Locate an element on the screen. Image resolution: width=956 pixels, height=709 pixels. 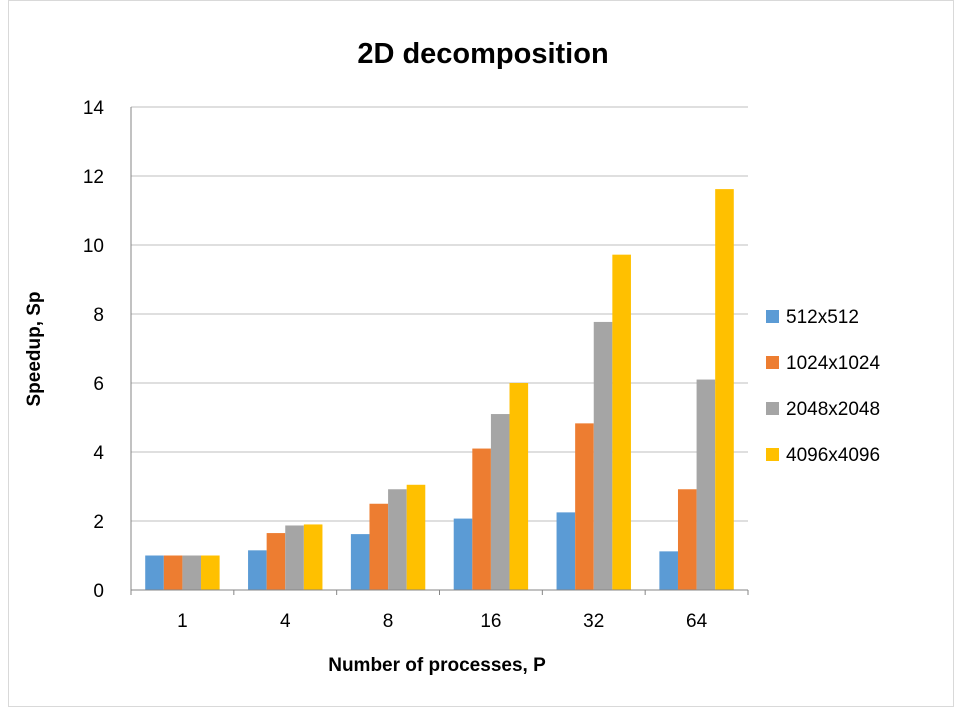
legend-label: 512x512 is located at coordinates (822, 317).